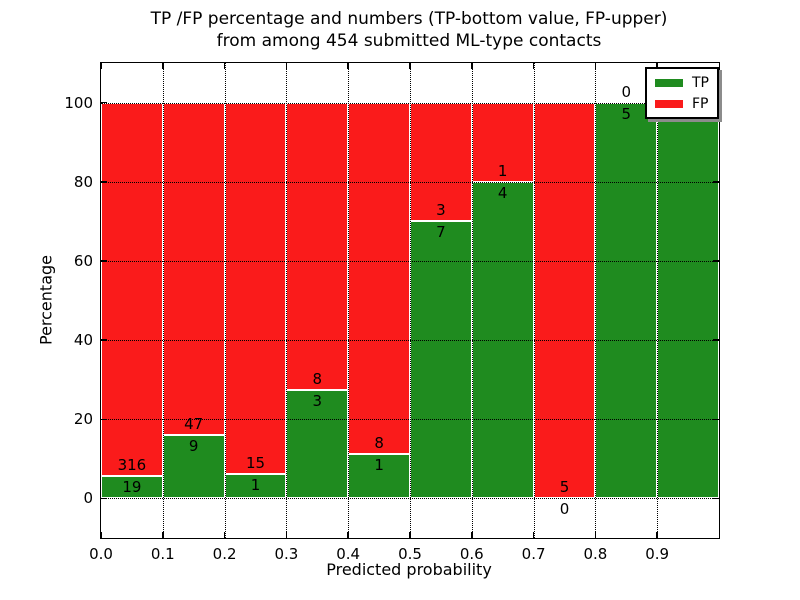 This screenshot has height=600, width=800. I want to click on x-tick-label: 0.5, so click(410, 554).